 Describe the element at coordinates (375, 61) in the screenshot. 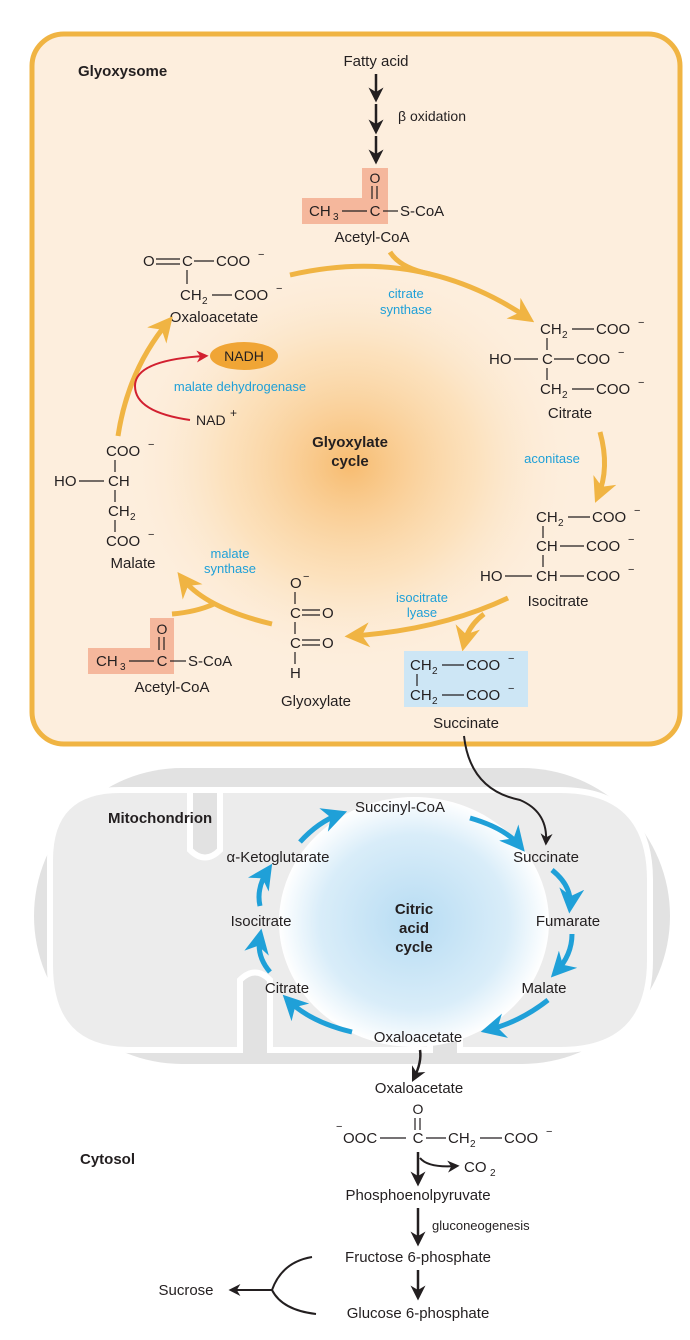

I see `fatty-acid-label: Fatty acid` at that location.